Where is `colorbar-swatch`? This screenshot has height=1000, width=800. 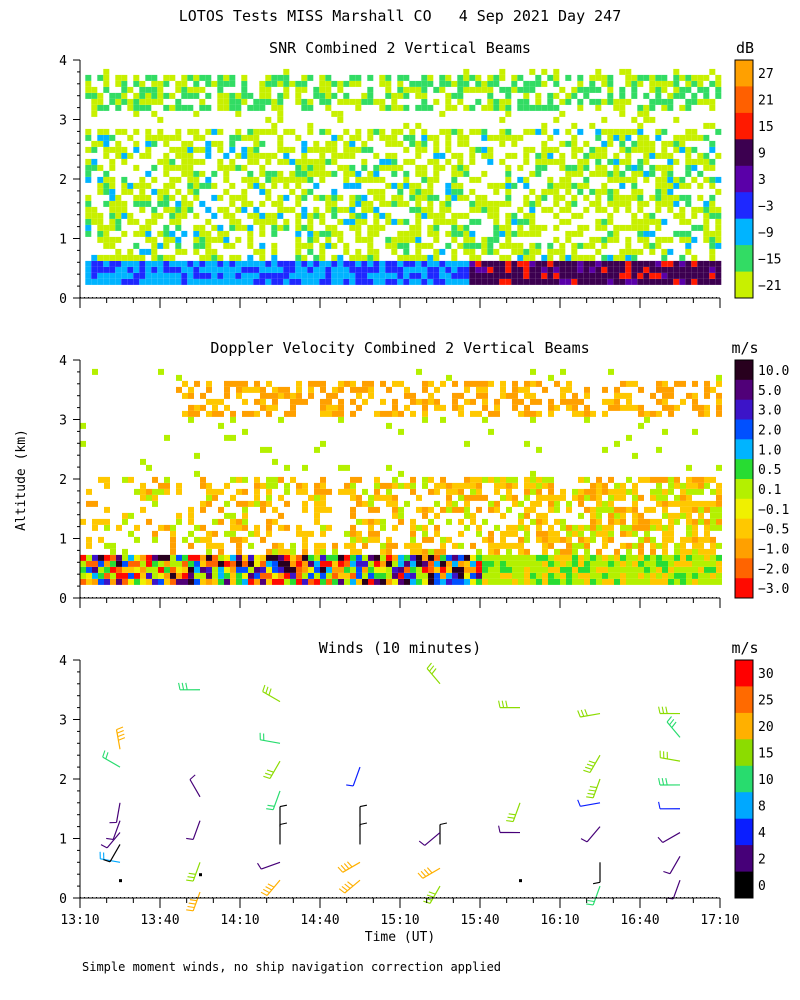 colorbar-swatch is located at coordinates (744, 153).